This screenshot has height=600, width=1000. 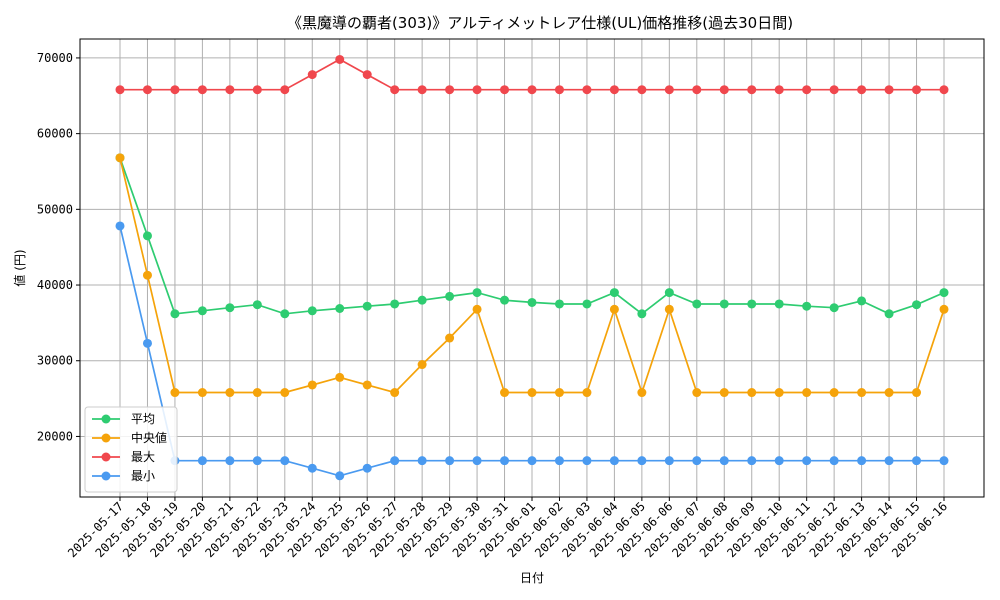 What do you see at coordinates (55, 285) in the screenshot?
I see `y-tick-label: 40000` at bounding box center [55, 285].